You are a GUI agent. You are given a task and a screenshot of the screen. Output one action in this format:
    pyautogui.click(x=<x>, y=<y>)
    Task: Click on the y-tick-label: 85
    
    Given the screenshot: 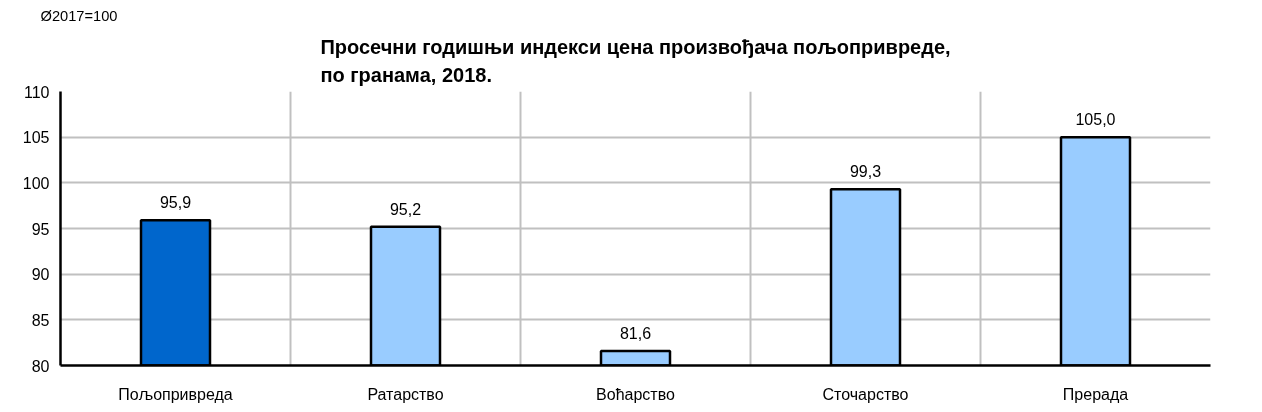 What is the action you would take?
    pyautogui.click(x=40, y=320)
    